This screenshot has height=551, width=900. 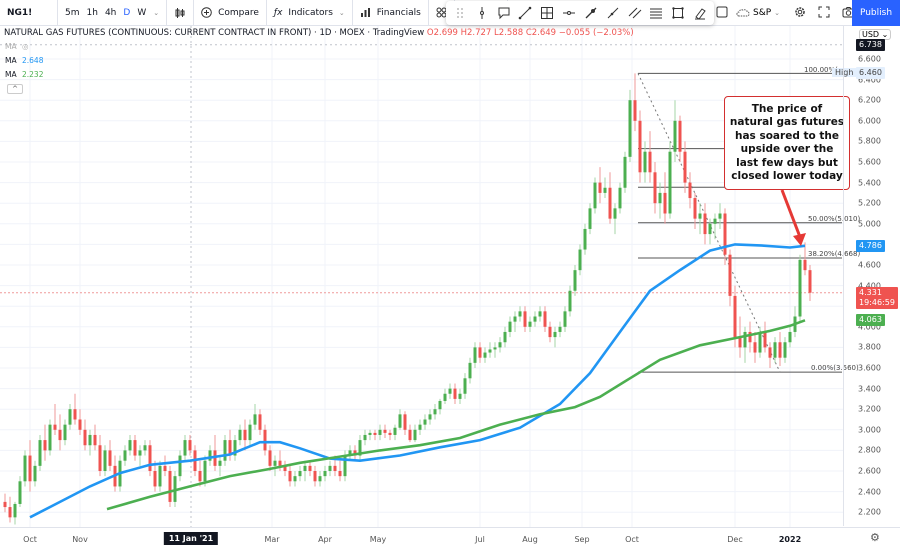 What do you see at coordinates (310, 13) in the screenshot?
I see `indicators-button: ƒx Indicators ⌄` at bounding box center [310, 13].